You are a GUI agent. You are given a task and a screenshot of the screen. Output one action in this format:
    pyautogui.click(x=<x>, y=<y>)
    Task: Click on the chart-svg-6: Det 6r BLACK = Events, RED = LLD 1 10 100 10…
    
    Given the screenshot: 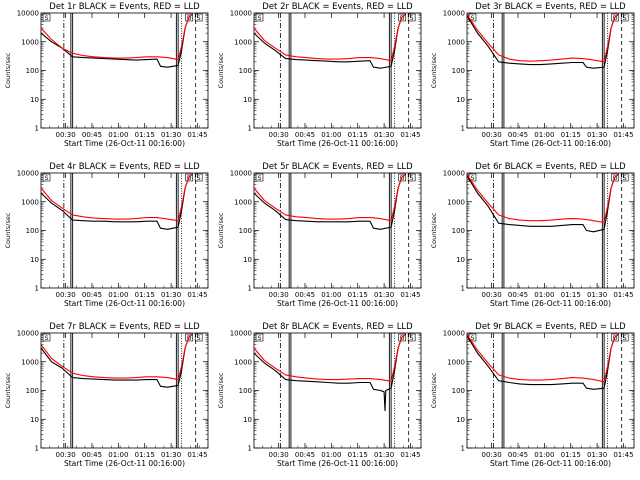 What is the action you would take?
    pyautogui.click(x=532, y=235)
    